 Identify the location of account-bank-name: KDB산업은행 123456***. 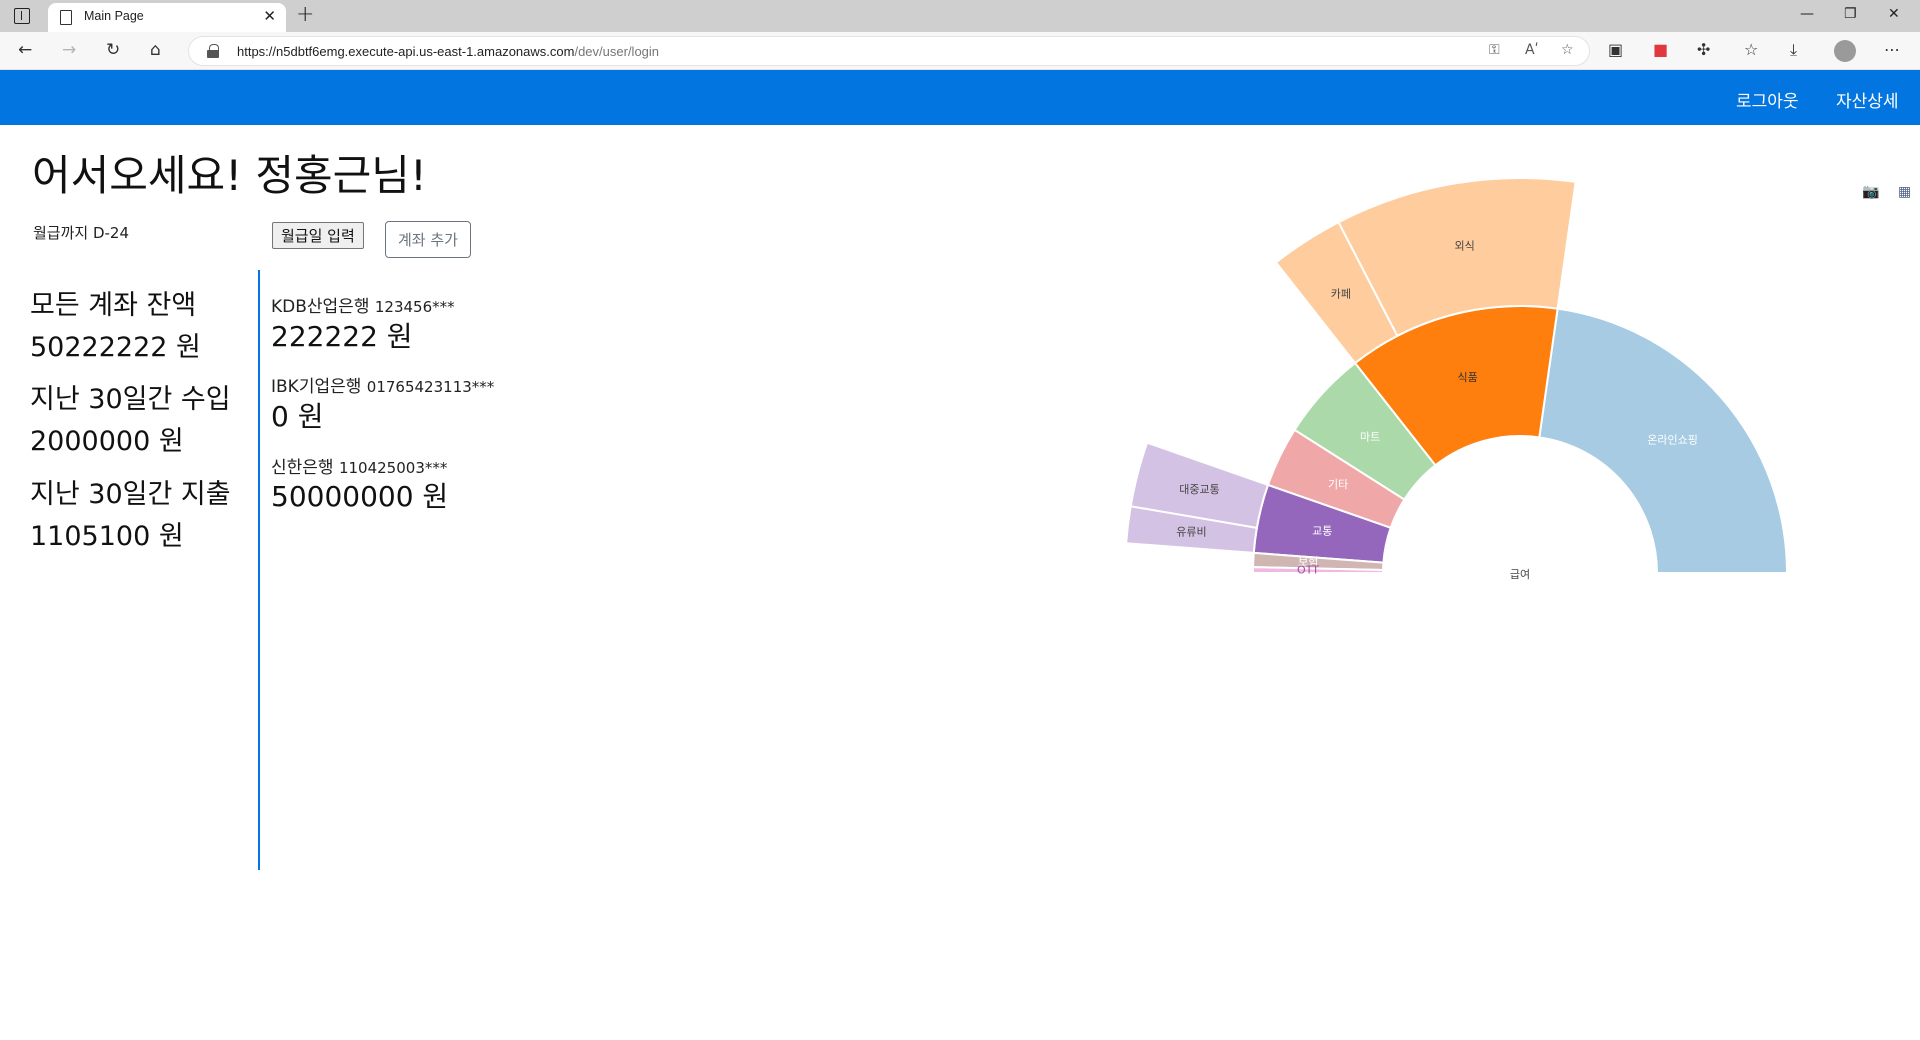
(363, 307).